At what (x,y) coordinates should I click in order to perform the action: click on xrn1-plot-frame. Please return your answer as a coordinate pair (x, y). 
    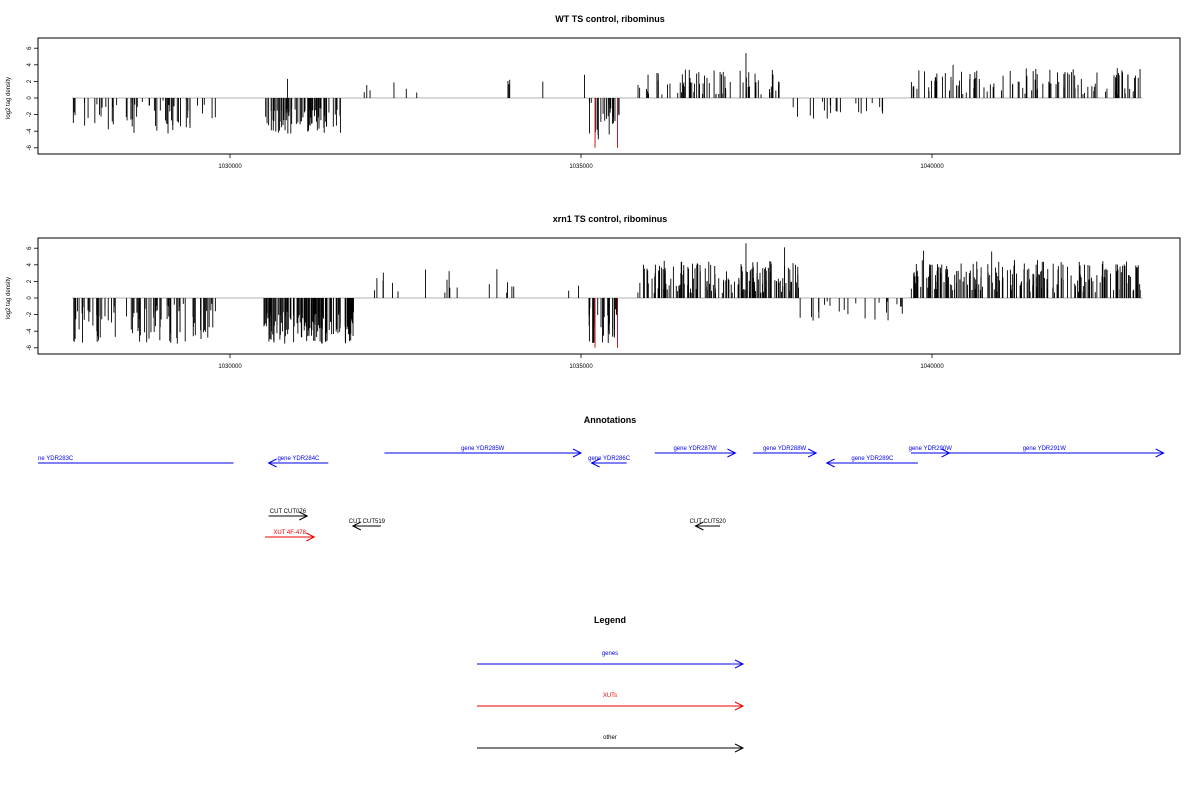
    Looking at the image, I should click on (609, 296).